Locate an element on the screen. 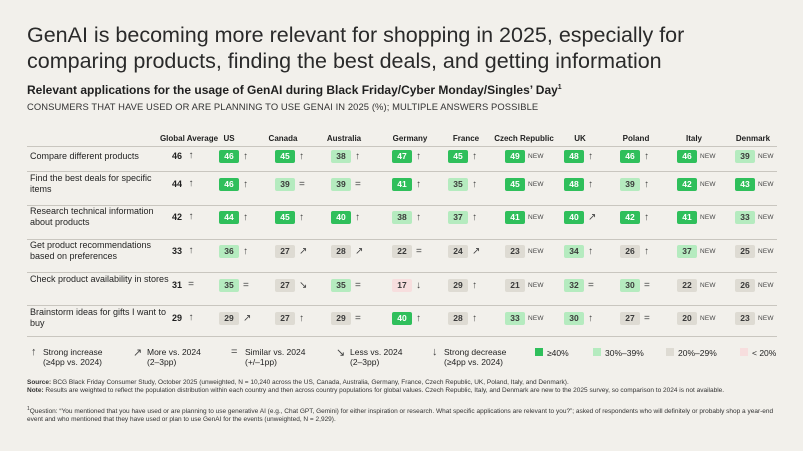 This screenshot has width=803, height=451. column-header: Poland is located at coordinates (636, 138).